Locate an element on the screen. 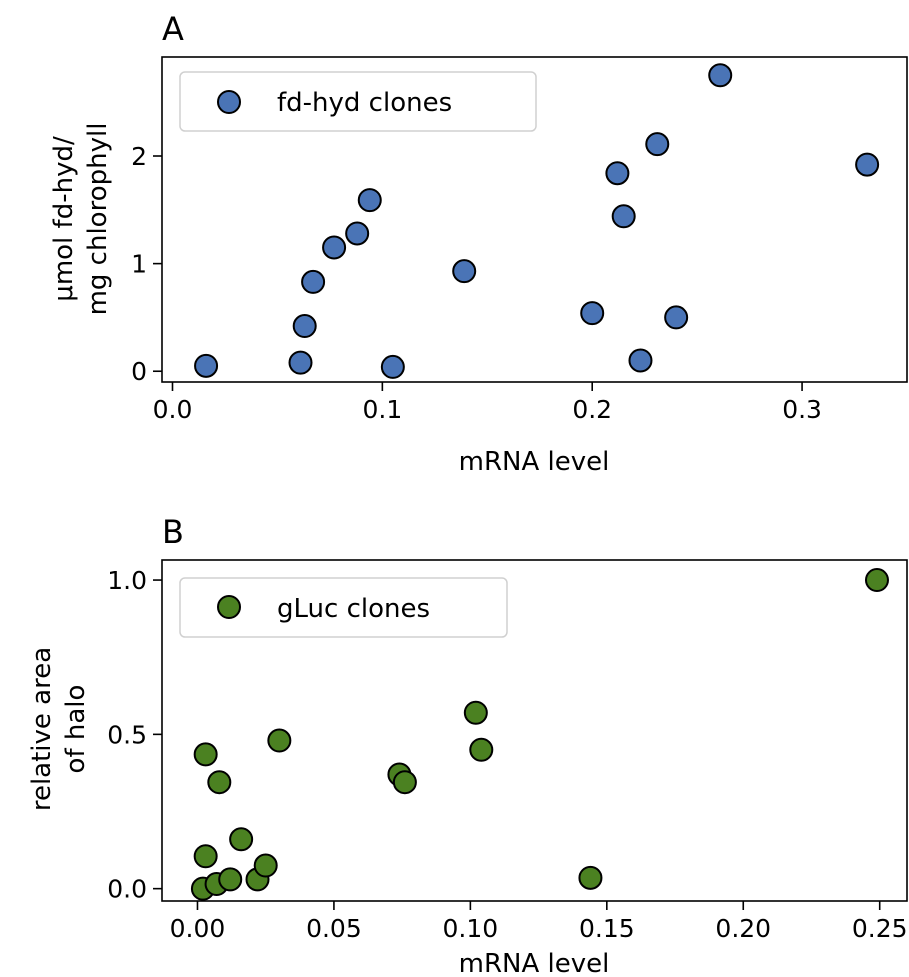 This screenshot has width=909, height=977. panel-b-y-tick-label: 1.0 is located at coordinates (127, 580).